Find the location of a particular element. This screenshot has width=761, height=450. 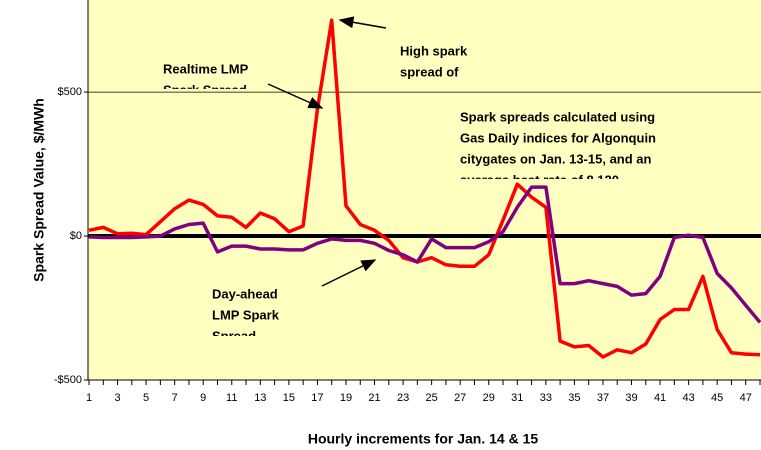

x-tick-label: 37 is located at coordinates (603, 398).